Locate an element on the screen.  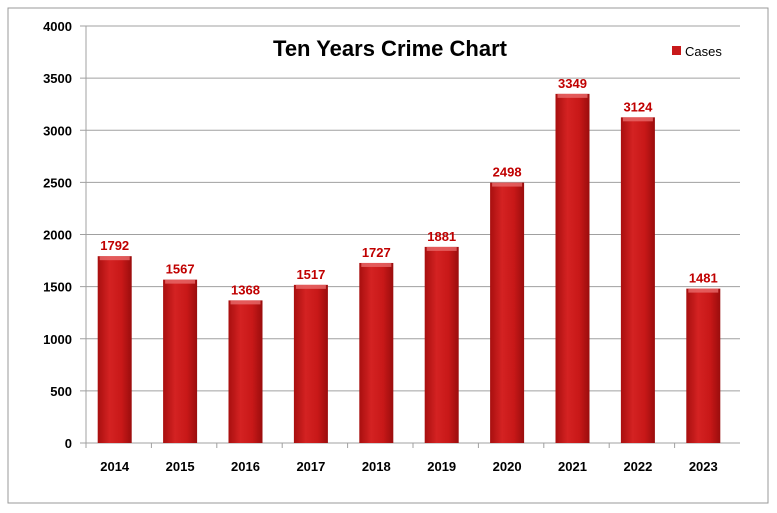
data-label: 1517 is located at coordinates (310, 274).